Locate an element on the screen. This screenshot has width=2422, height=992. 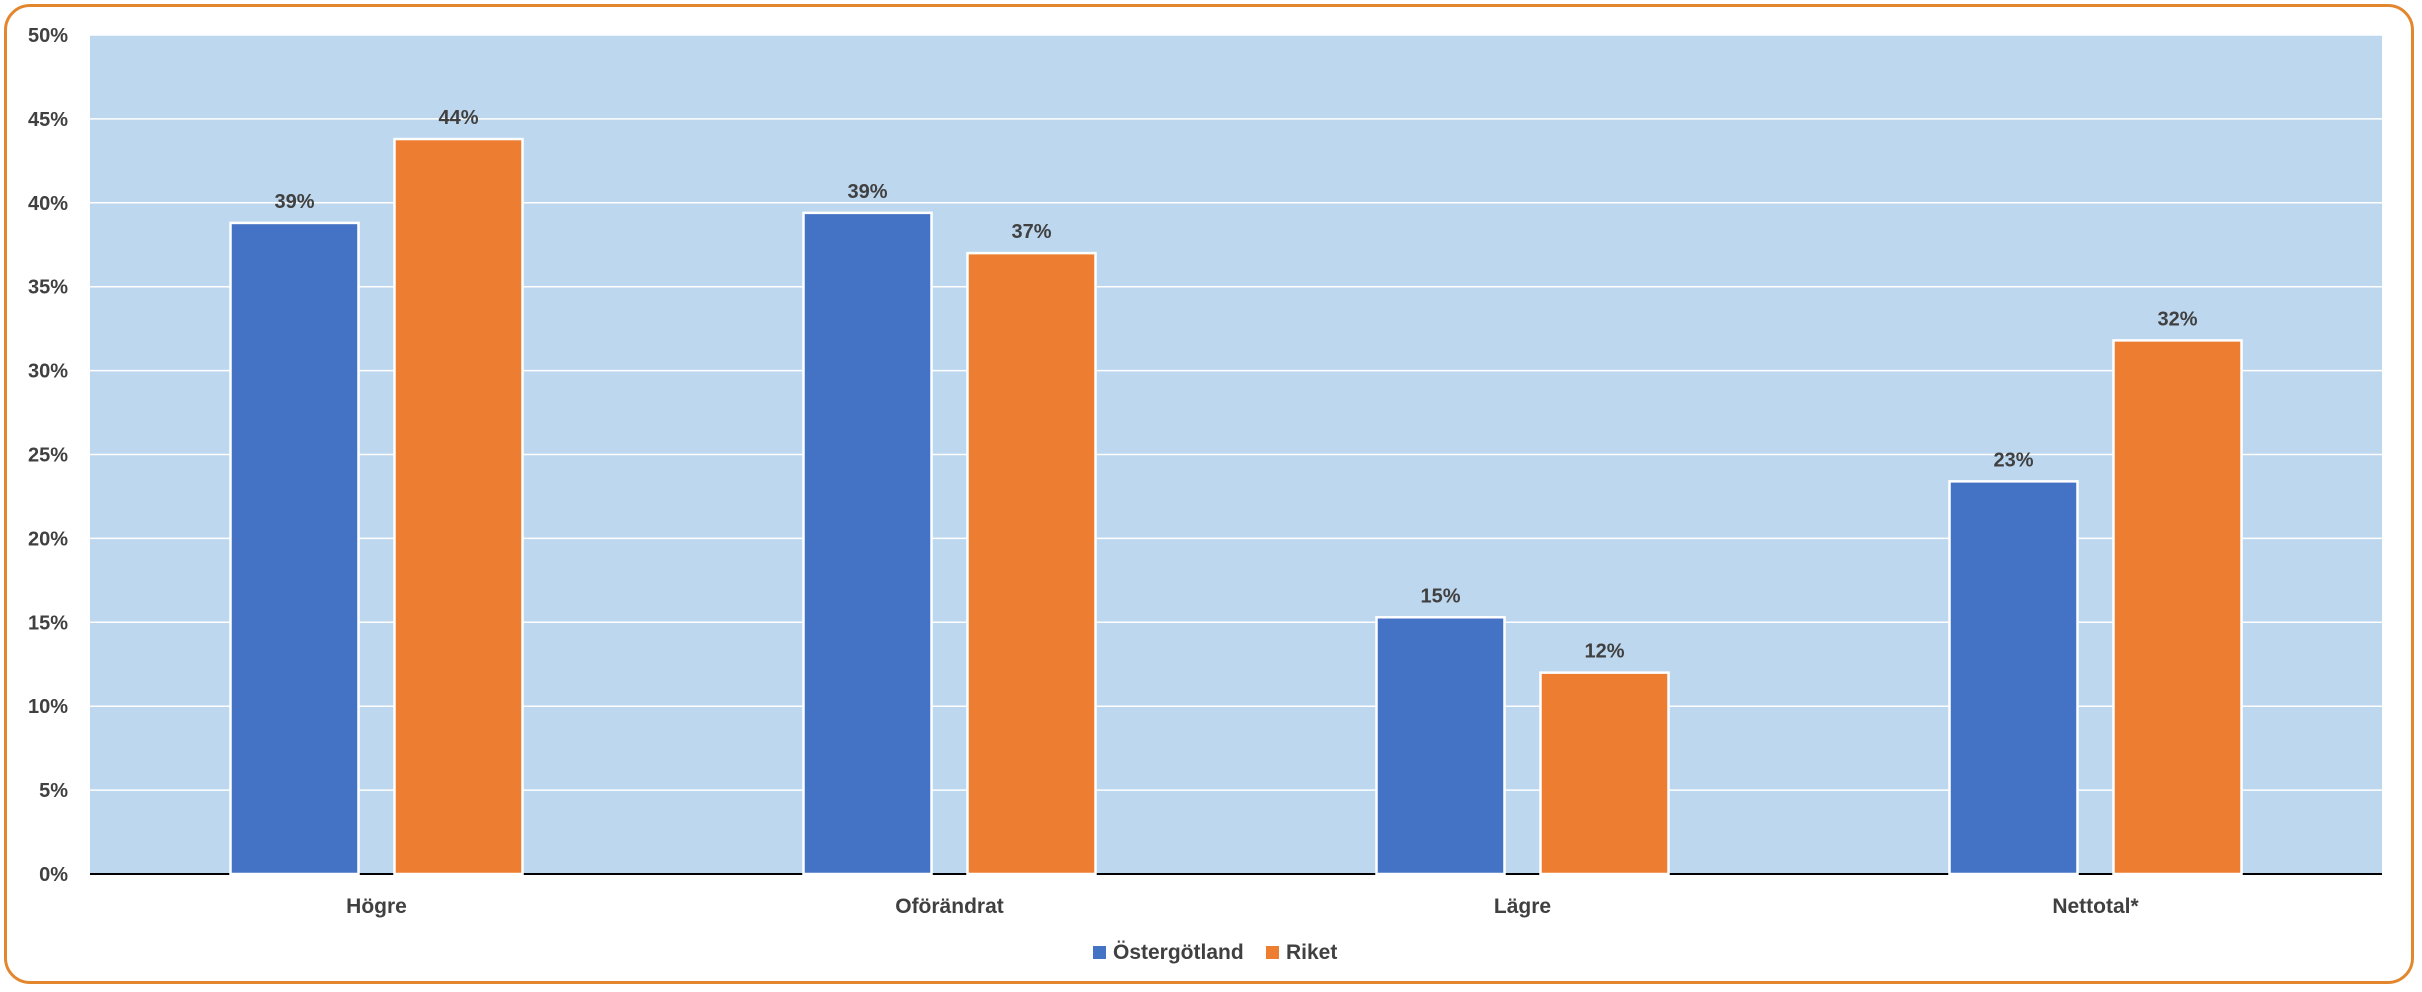
y-tick-label: 50% is located at coordinates (48, 36).